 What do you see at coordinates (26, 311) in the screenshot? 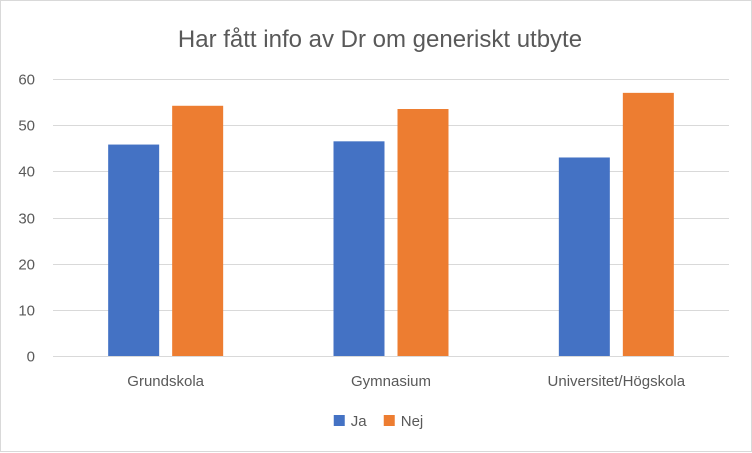
I see `y-tick-label: 10` at bounding box center [26, 311].